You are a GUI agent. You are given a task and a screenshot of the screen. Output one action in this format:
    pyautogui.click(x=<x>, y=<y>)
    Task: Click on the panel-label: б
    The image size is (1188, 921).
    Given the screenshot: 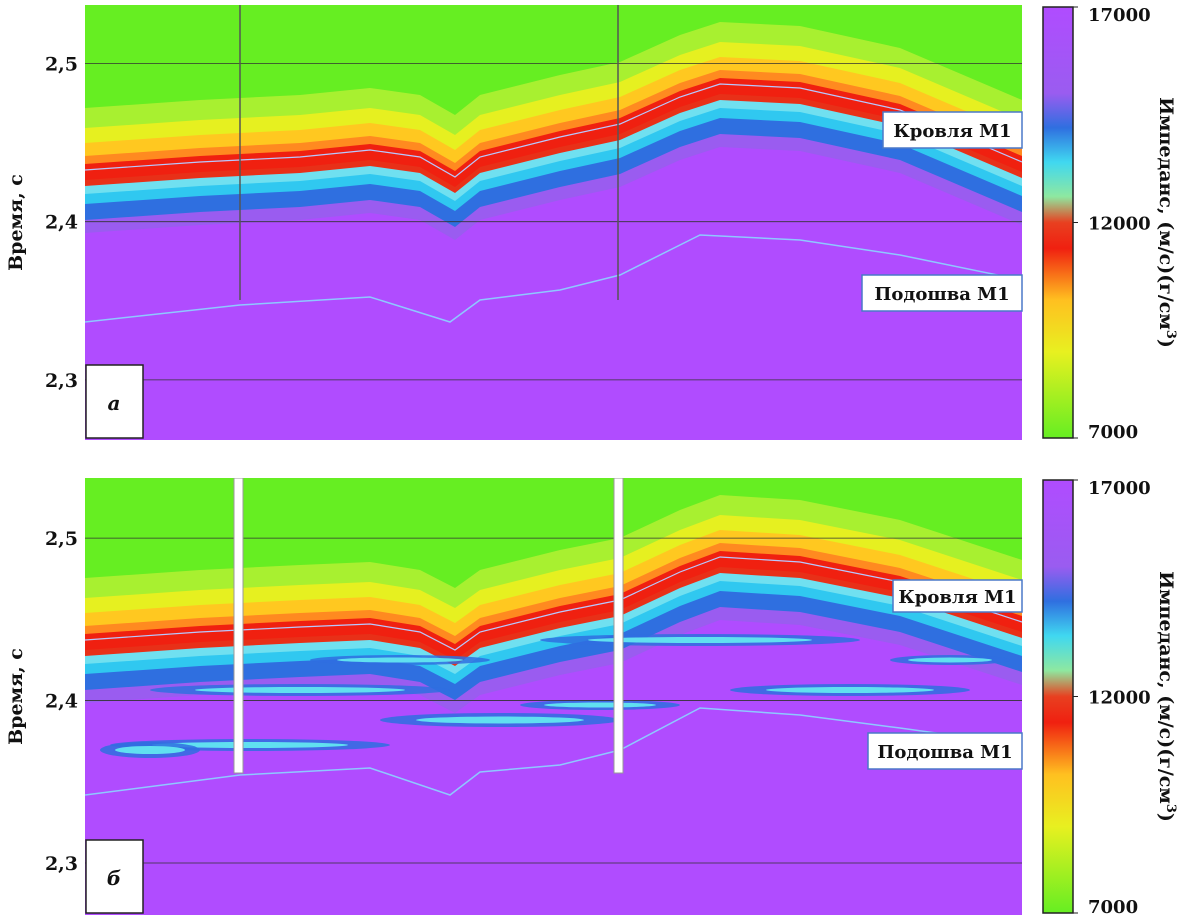 What is the action you would take?
    pyautogui.click(x=114, y=878)
    